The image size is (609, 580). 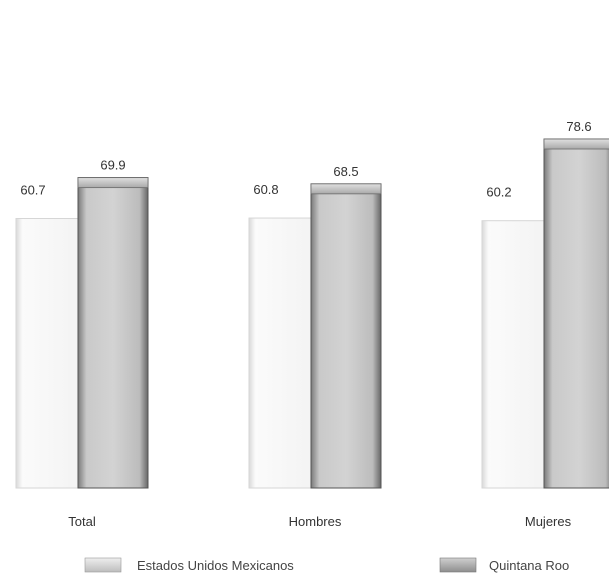 What do you see at coordinates (326, 565) in the screenshot?
I see `legend: Estados Unidos Mexicanos Quintana Roo` at bounding box center [326, 565].